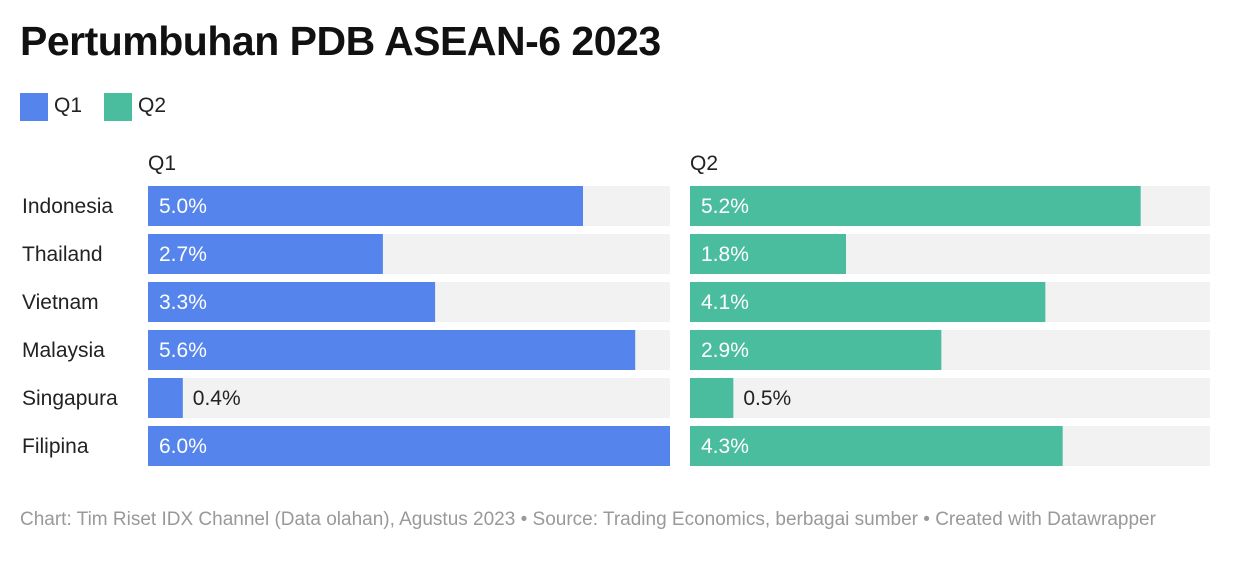  What do you see at coordinates (712, 398) in the screenshot?
I see `bar-q2-singapura` at bounding box center [712, 398].